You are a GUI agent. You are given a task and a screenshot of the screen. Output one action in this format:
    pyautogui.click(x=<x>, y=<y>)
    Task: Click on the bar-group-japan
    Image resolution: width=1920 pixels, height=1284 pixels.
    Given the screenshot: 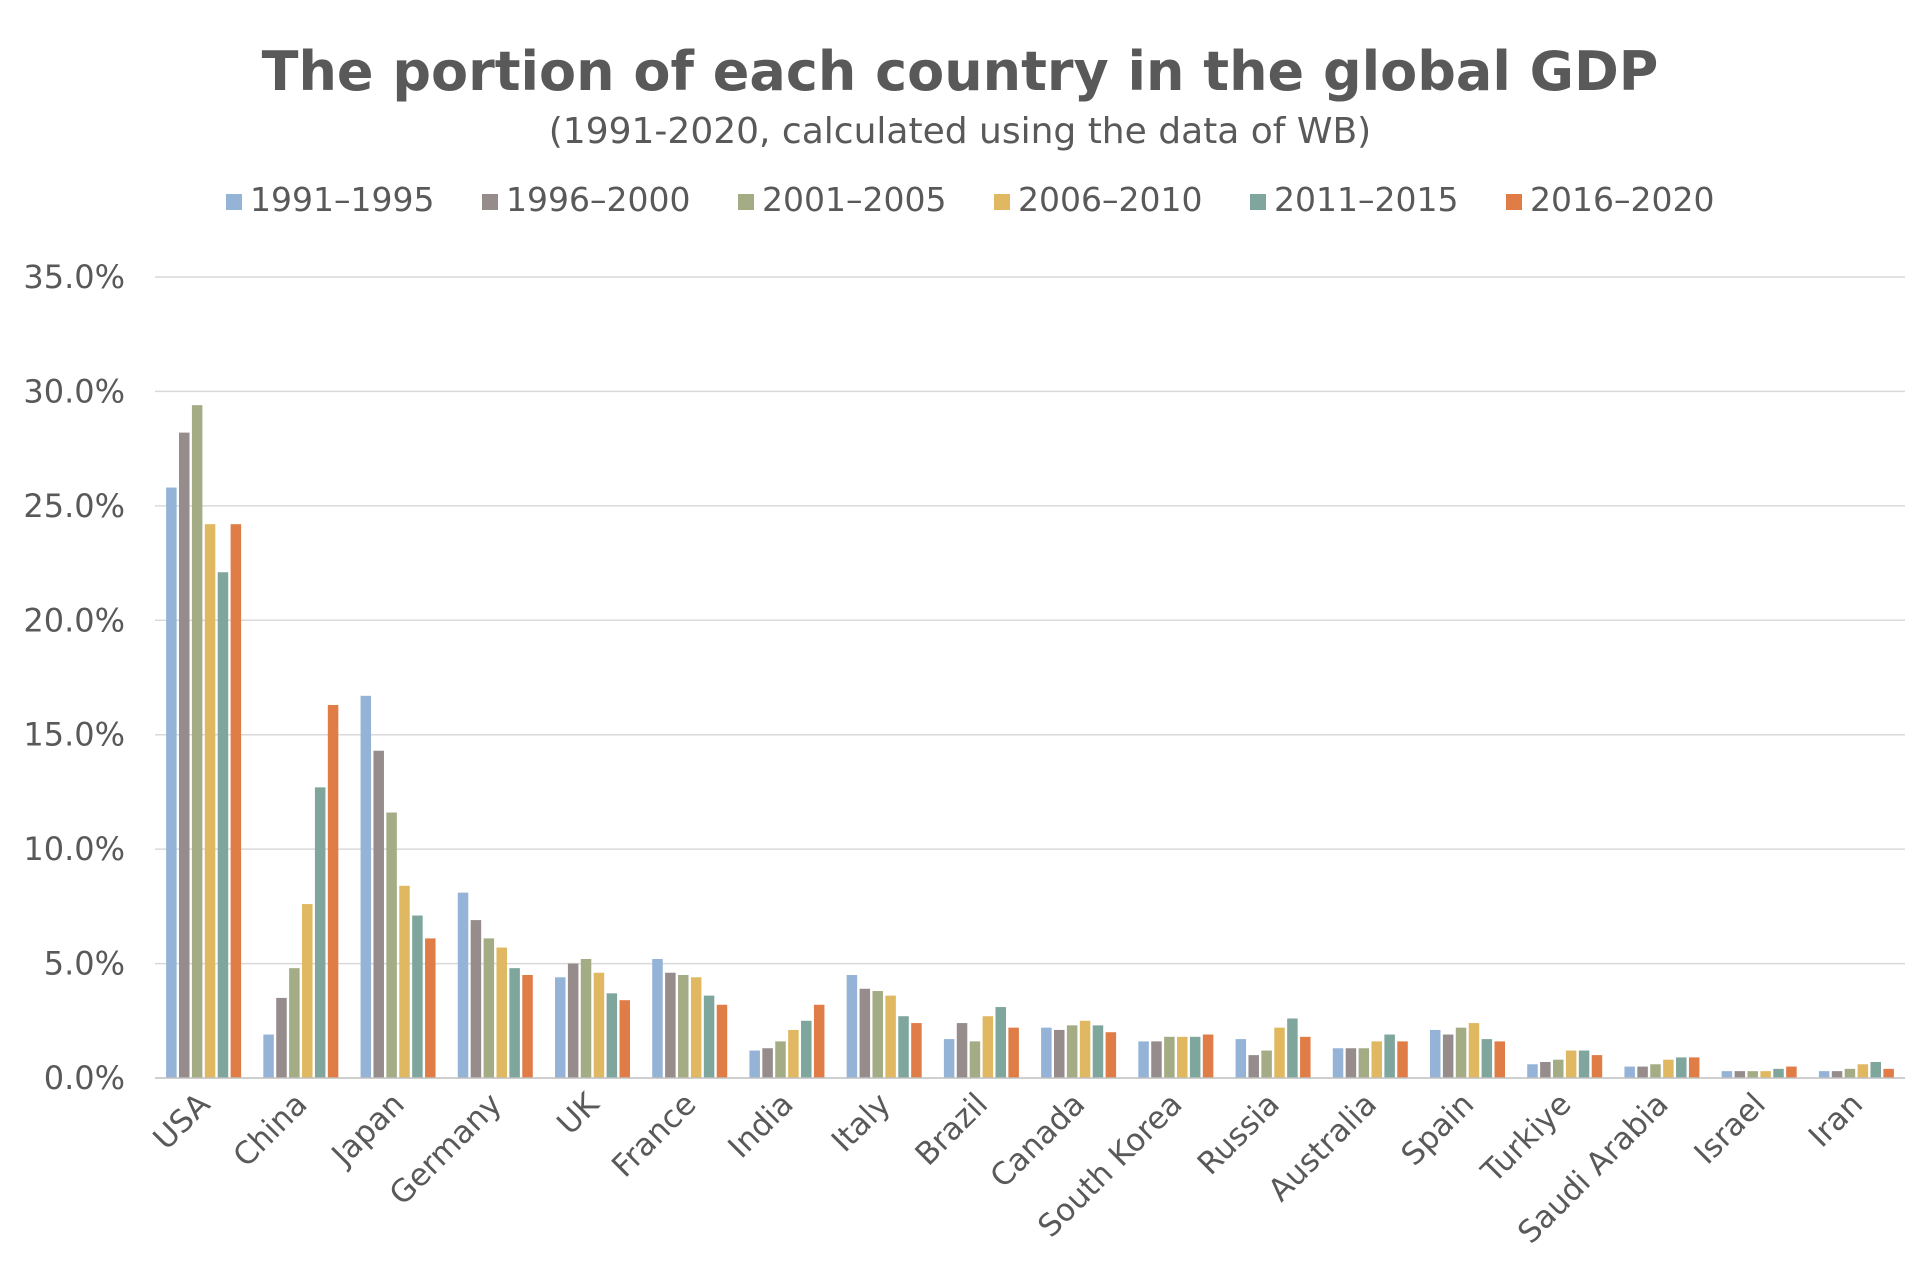 What is the action you would take?
    pyautogui.click(x=398, y=886)
    